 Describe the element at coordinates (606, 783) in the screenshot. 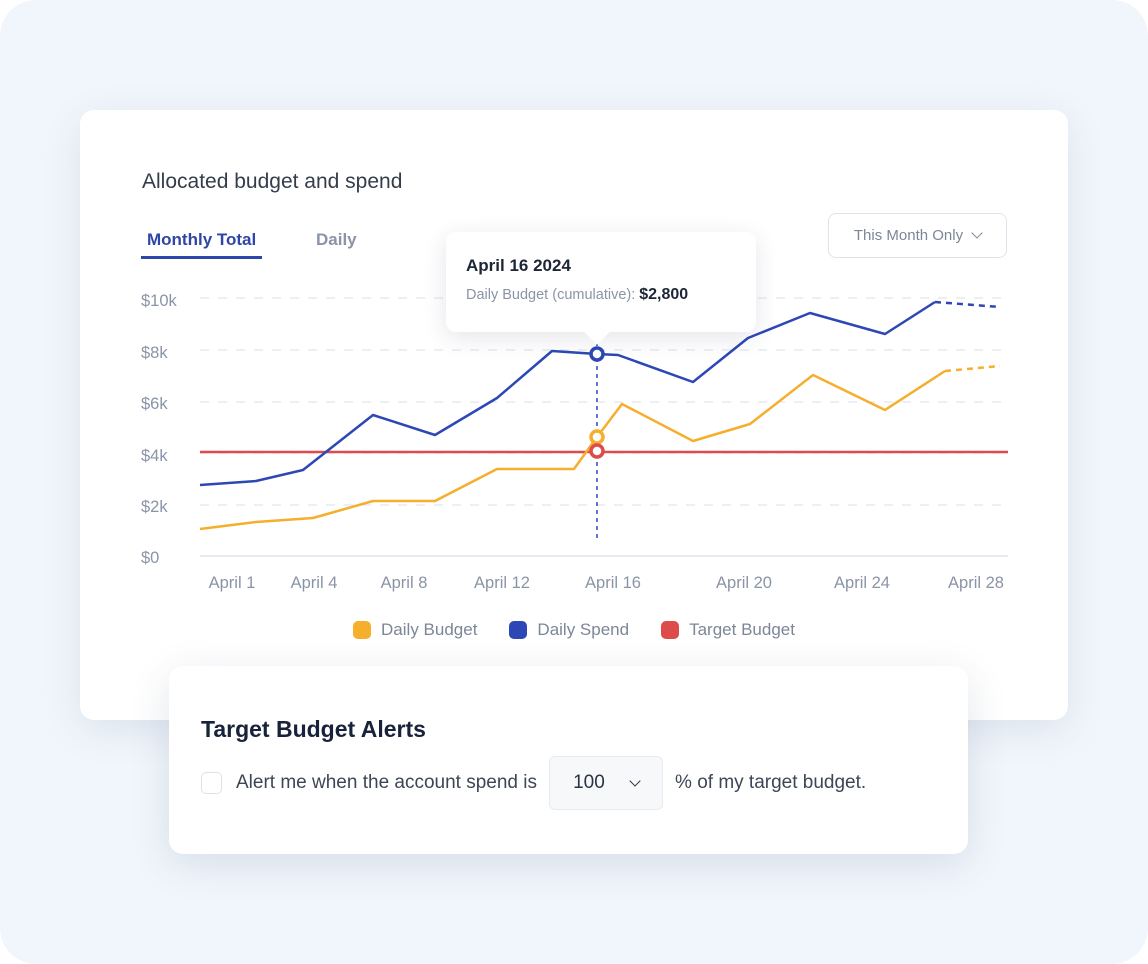

I see `percent-select: 100` at that location.